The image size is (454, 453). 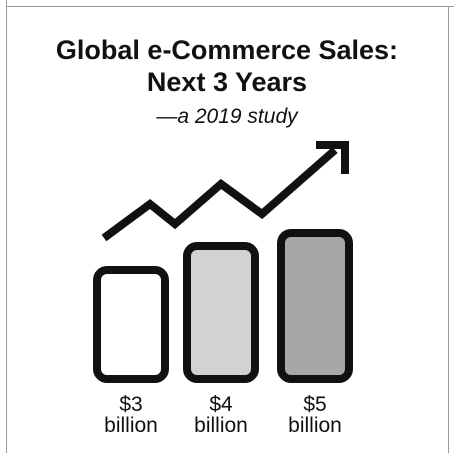 I want to click on bar-value-label-1: $3, so click(x=131, y=404).